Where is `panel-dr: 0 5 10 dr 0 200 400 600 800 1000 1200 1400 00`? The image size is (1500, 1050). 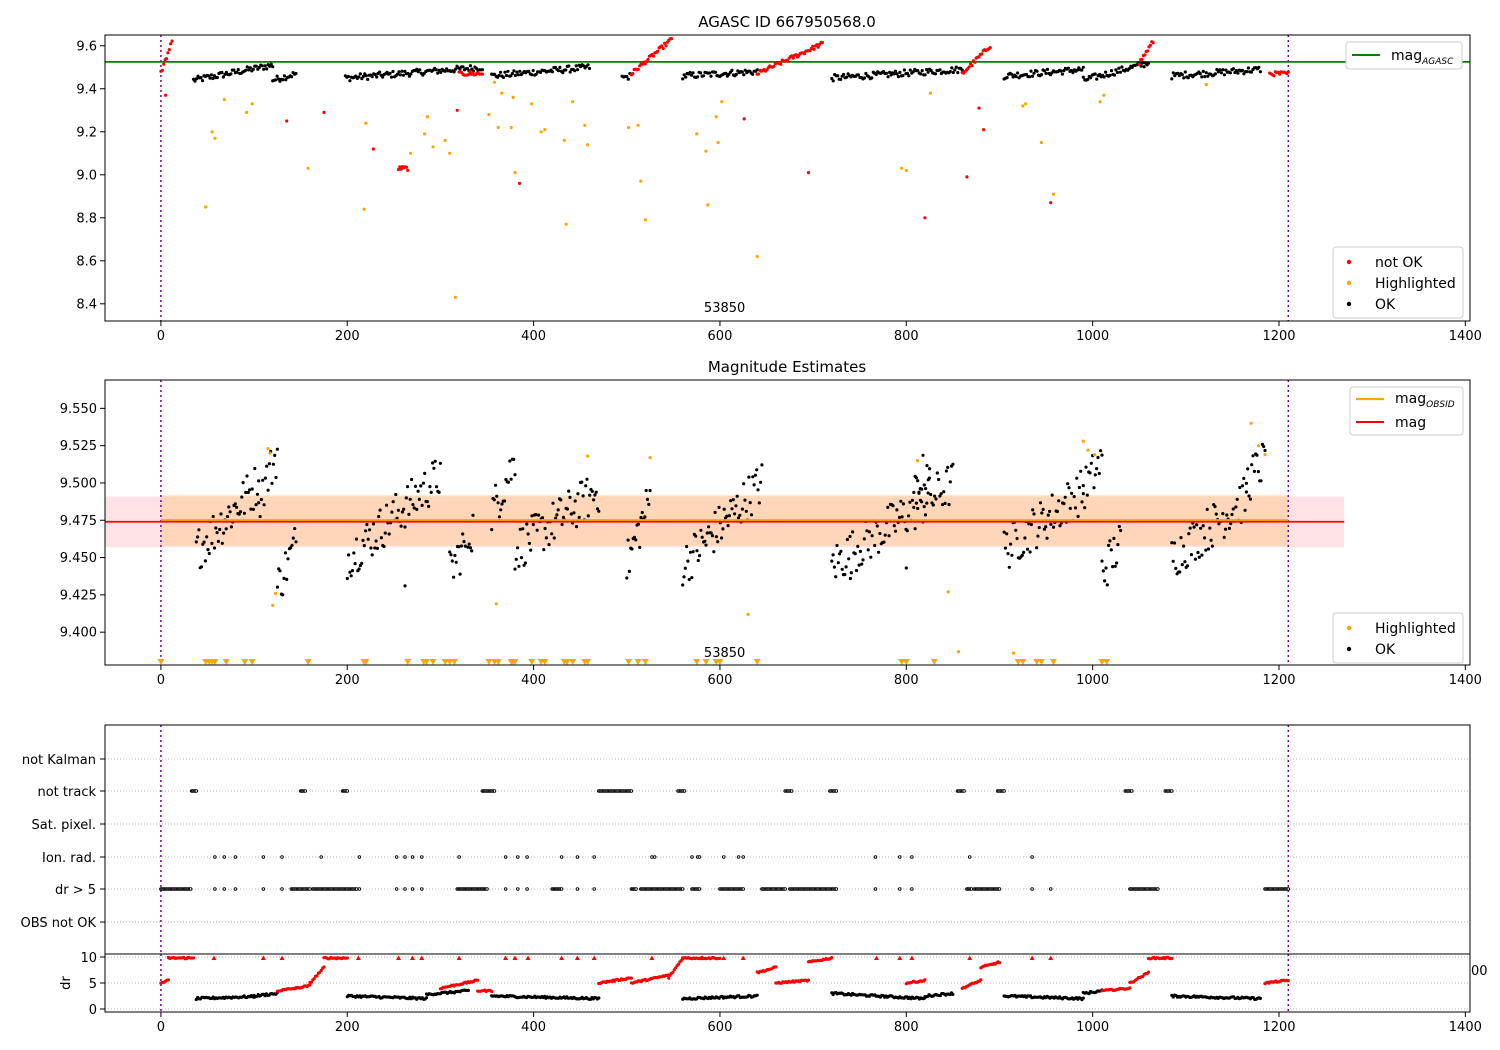
panel-dr: 0 5 10 dr 0 200 400 600 800 1000 1200 1400 00 is located at coordinates (773, 993).